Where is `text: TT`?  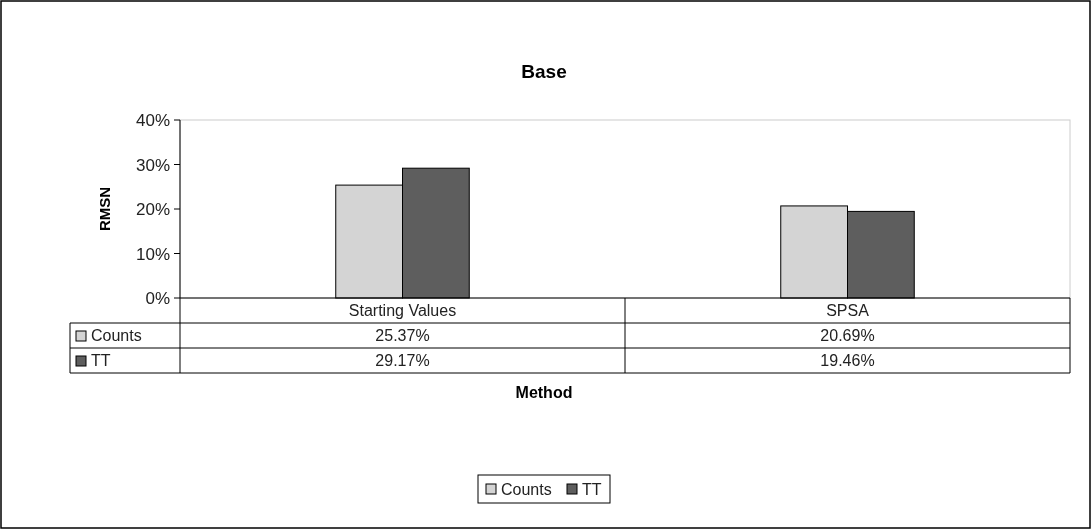 text: TT is located at coordinates (101, 360).